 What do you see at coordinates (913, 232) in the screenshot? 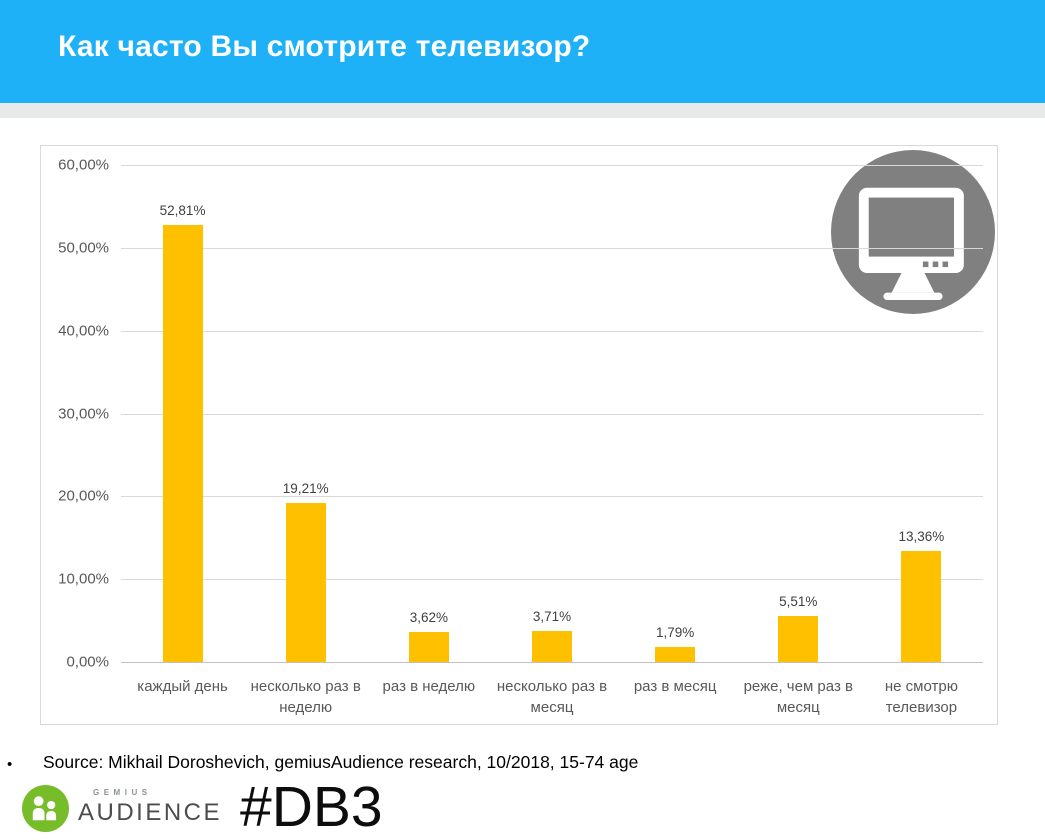
I see `tv-monitor-icon` at bounding box center [913, 232].